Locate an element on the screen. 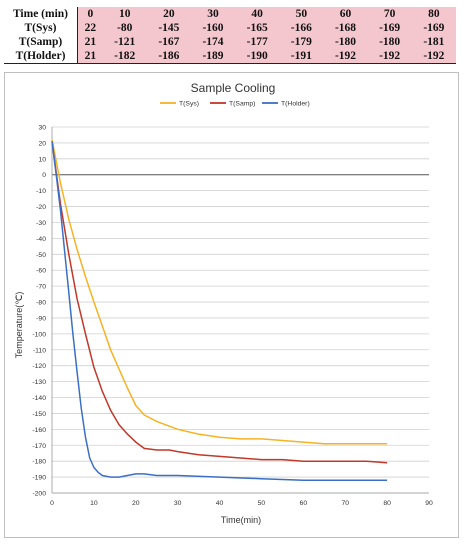 Image resolution: width=465 pixels, height=544 pixels. table-cell: 80 is located at coordinates (433, 14).